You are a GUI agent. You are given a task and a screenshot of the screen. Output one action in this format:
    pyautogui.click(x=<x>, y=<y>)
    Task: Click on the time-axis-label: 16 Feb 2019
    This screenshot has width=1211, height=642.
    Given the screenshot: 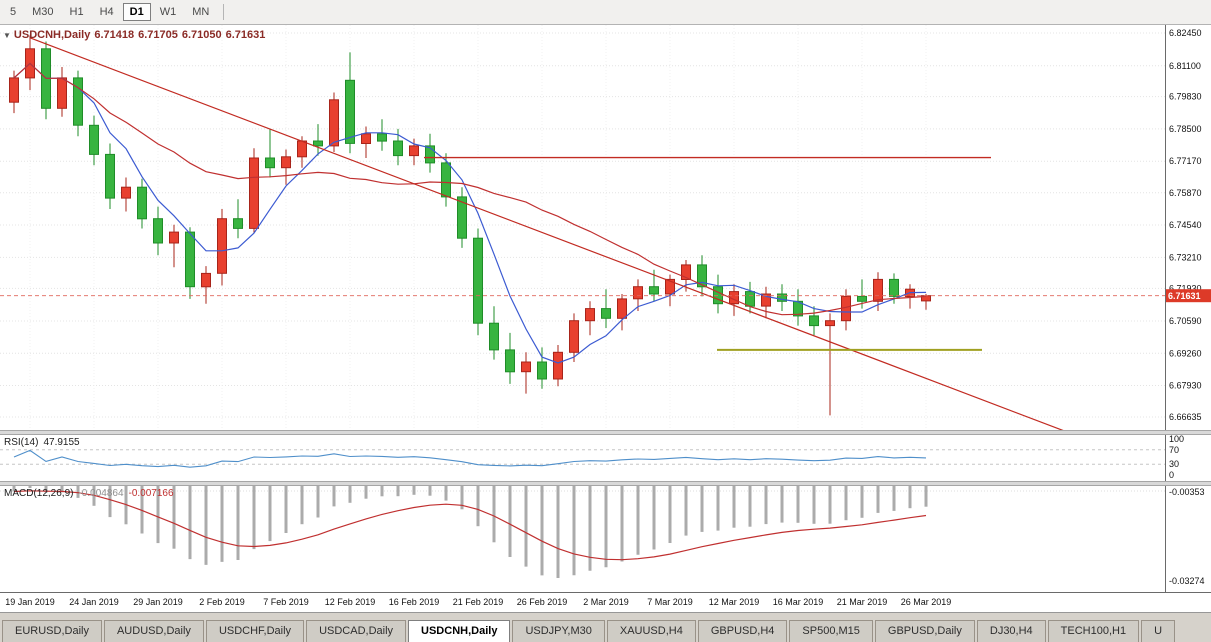 What is the action you would take?
    pyautogui.click(x=414, y=602)
    